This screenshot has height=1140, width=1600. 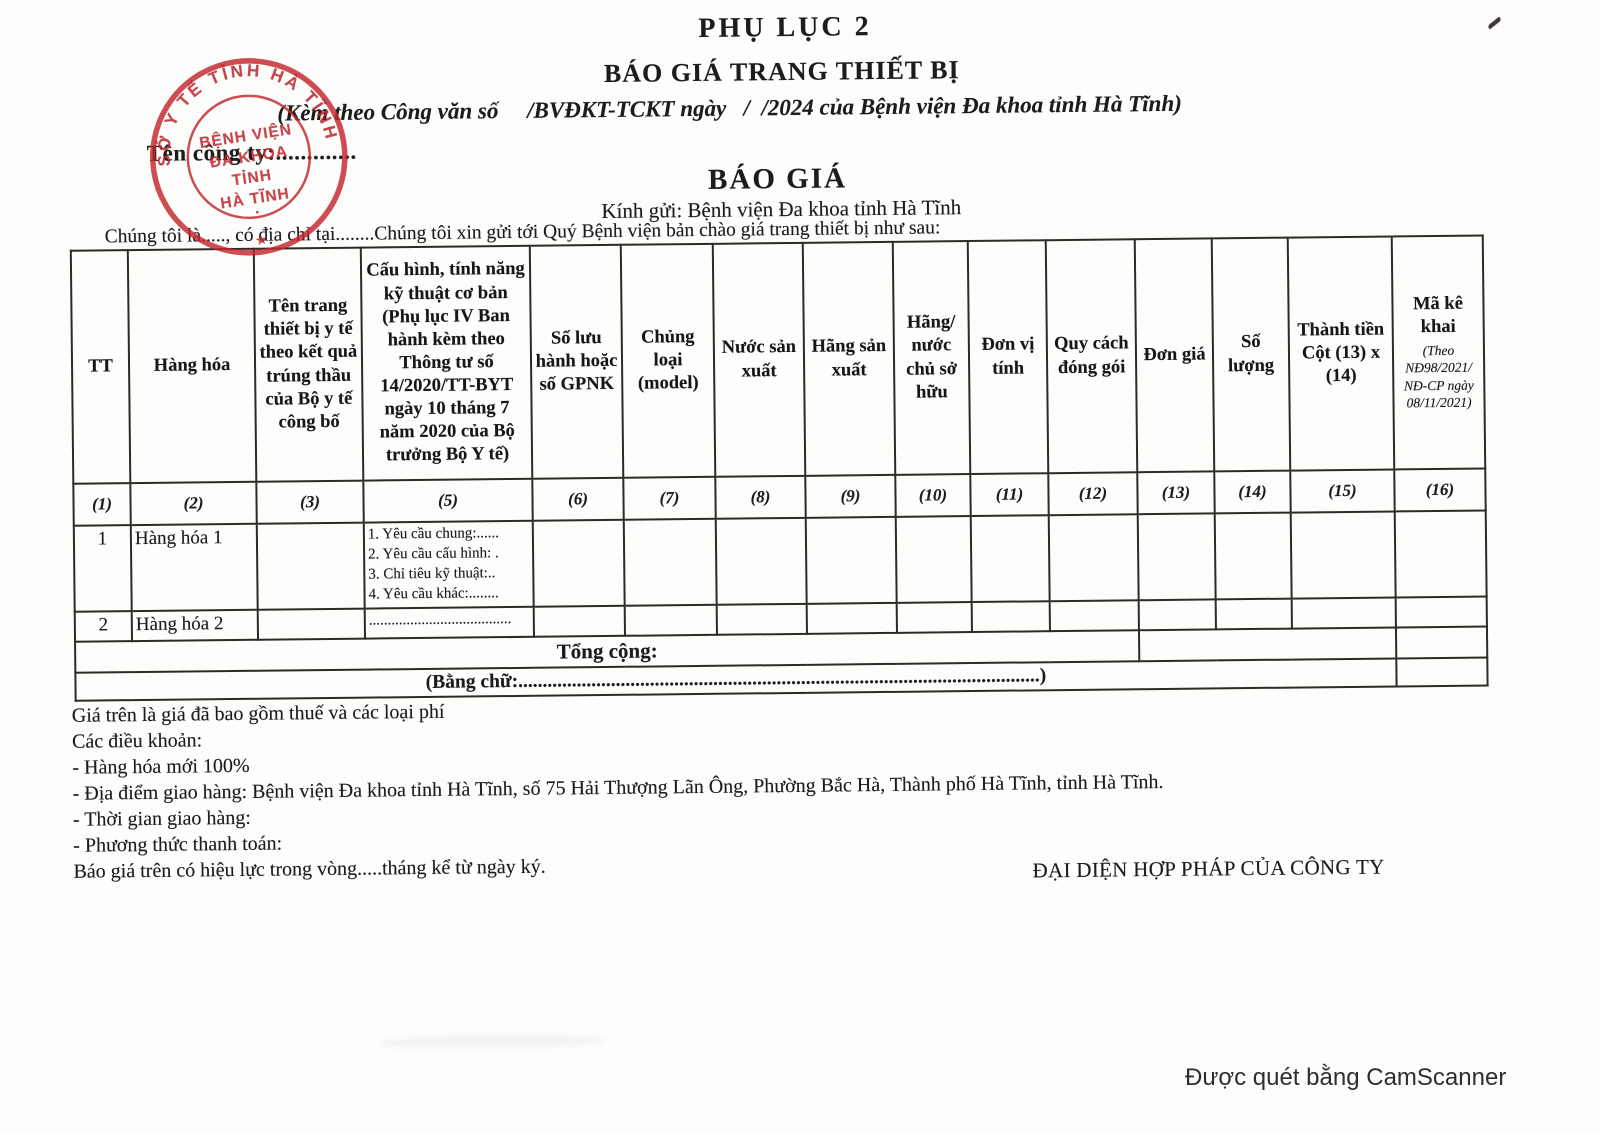 What do you see at coordinates (261, 239) in the screenshot?
I see `stamp-star-icon: ★` at bounding box center [261, 239].